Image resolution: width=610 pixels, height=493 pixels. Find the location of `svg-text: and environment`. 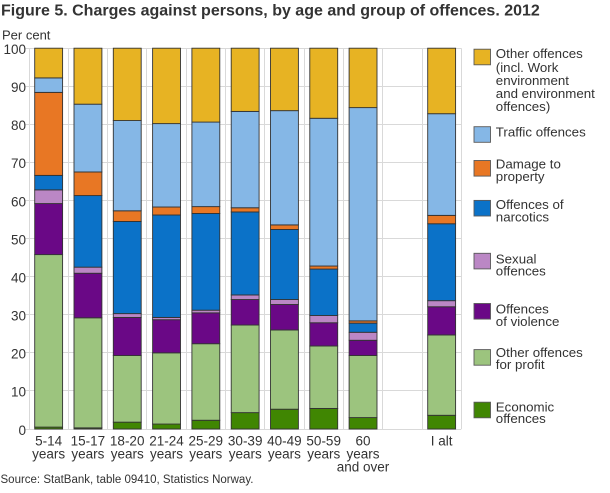

svg-text: and environment is located at coordinates (545, 93).